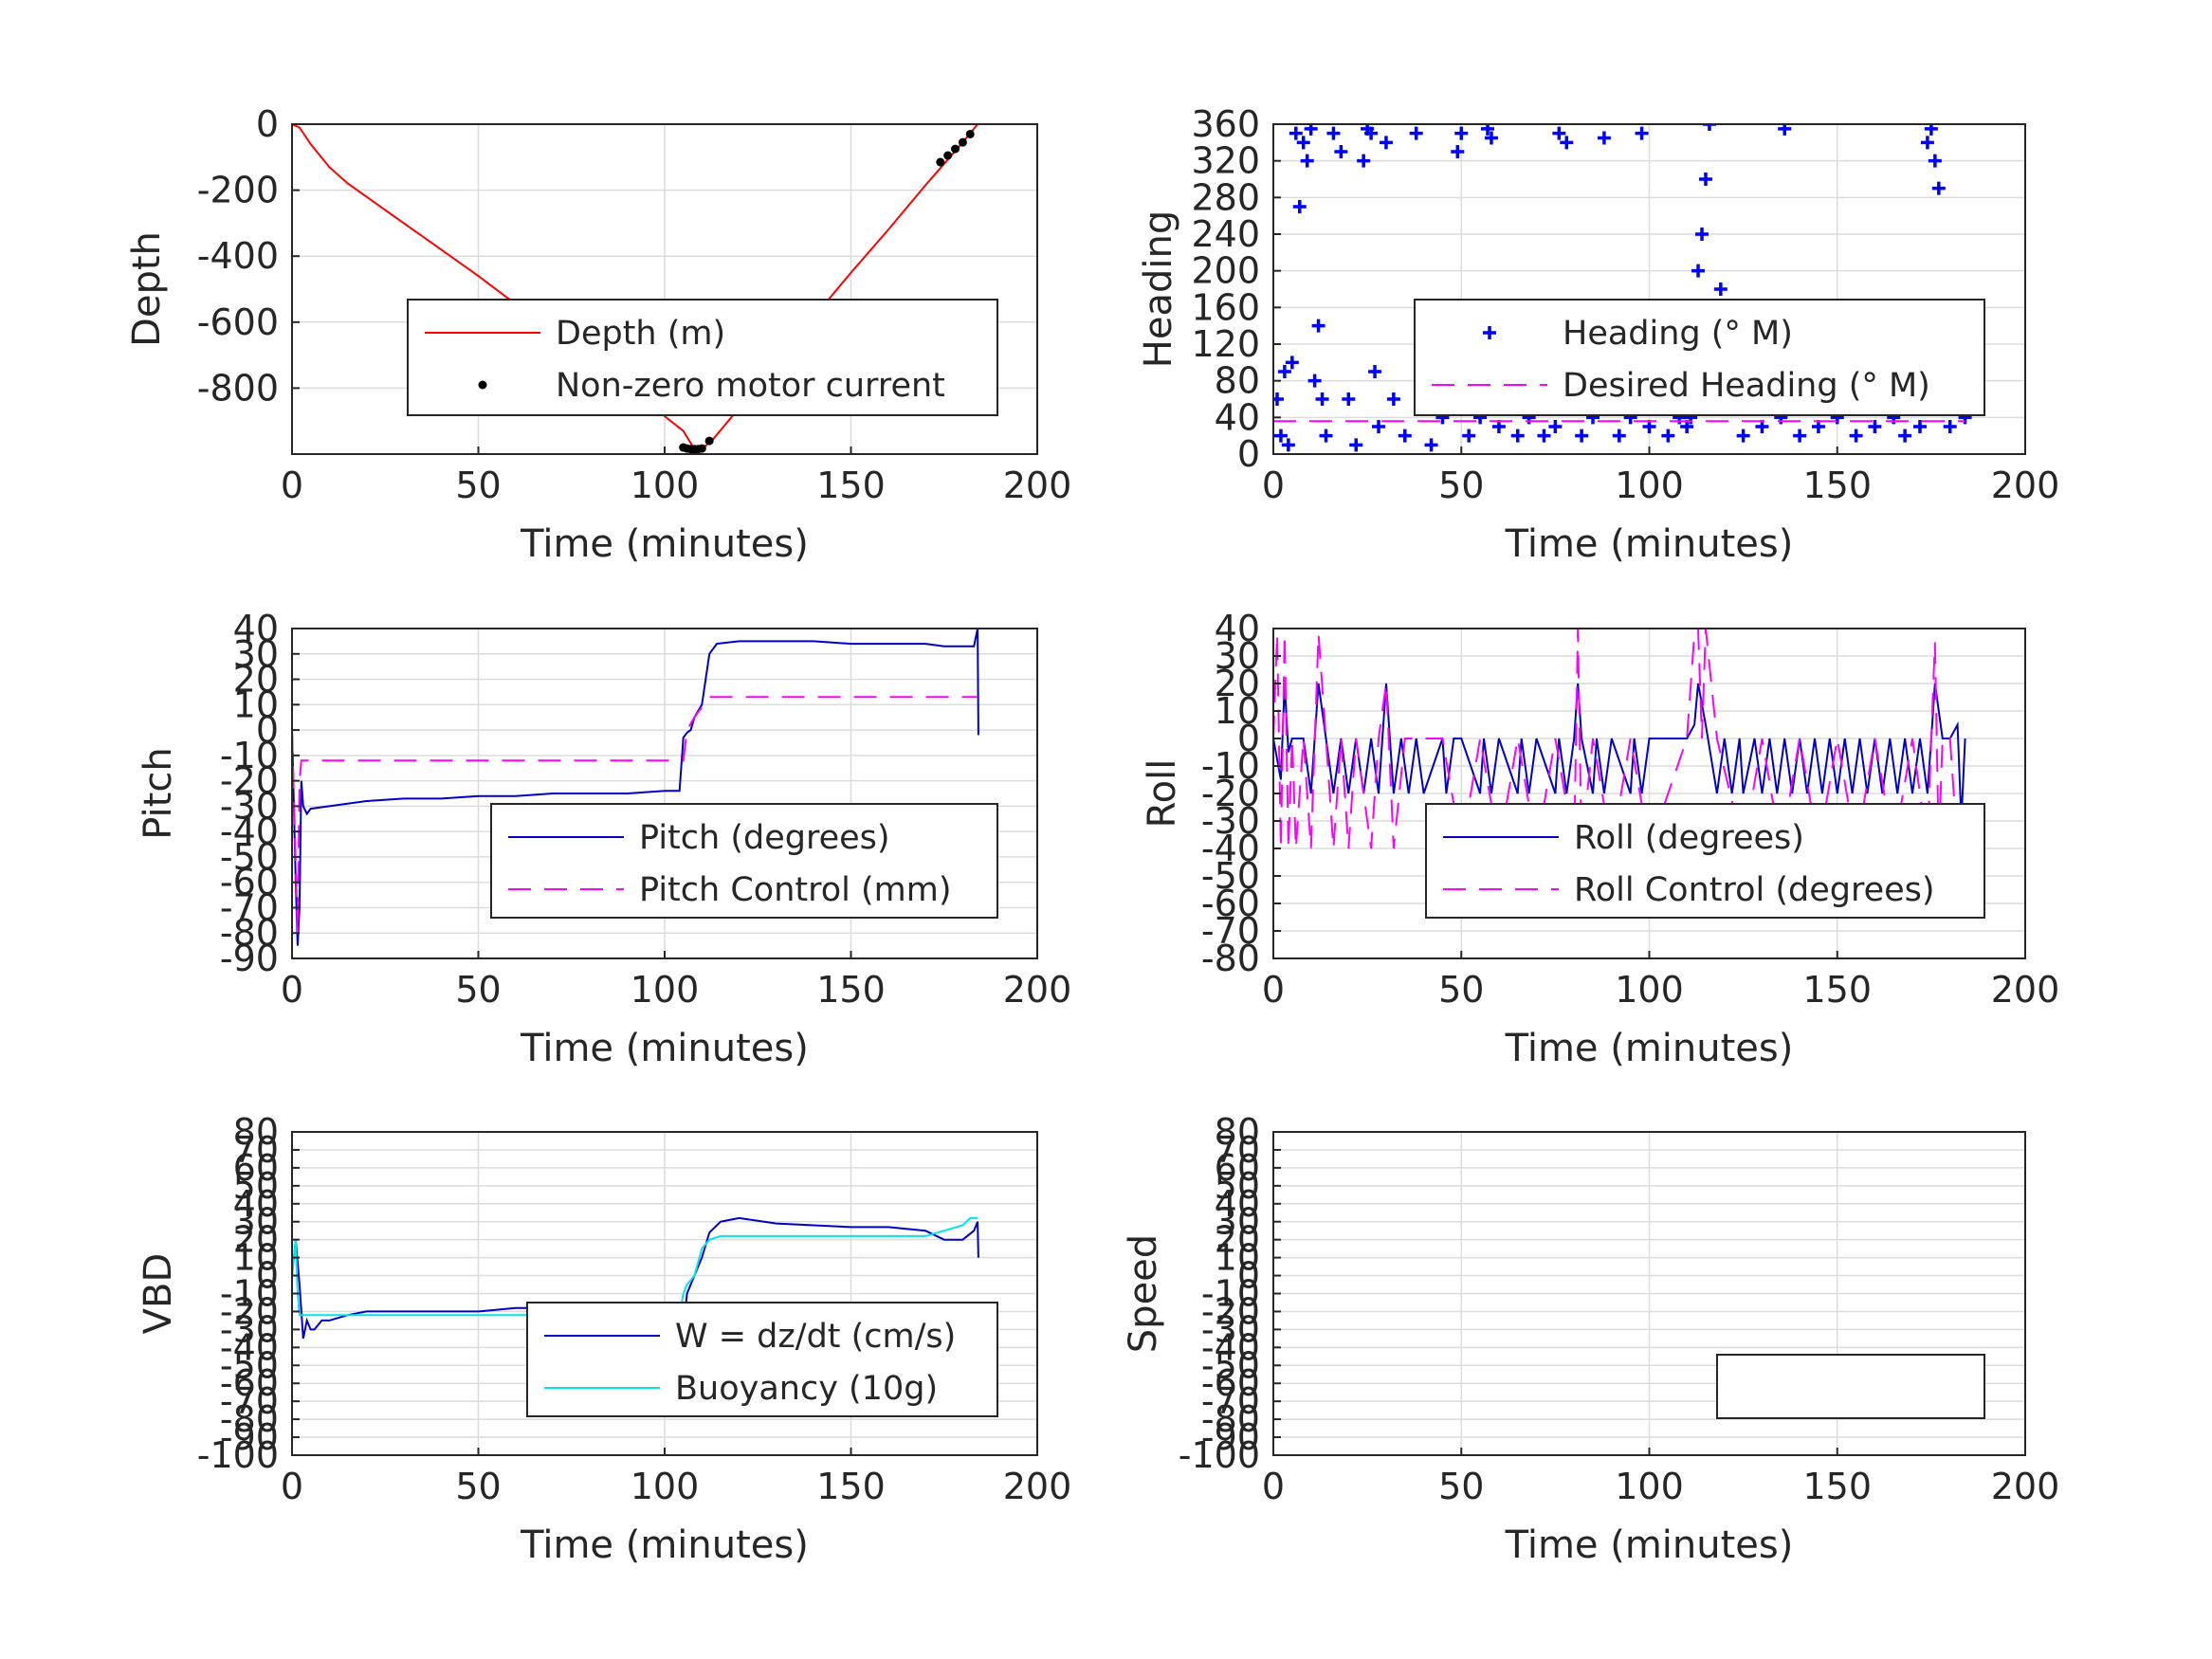 The image size is (2212, 1659). I want to click on heading-ytick-label: 360, so click(1225, 124).